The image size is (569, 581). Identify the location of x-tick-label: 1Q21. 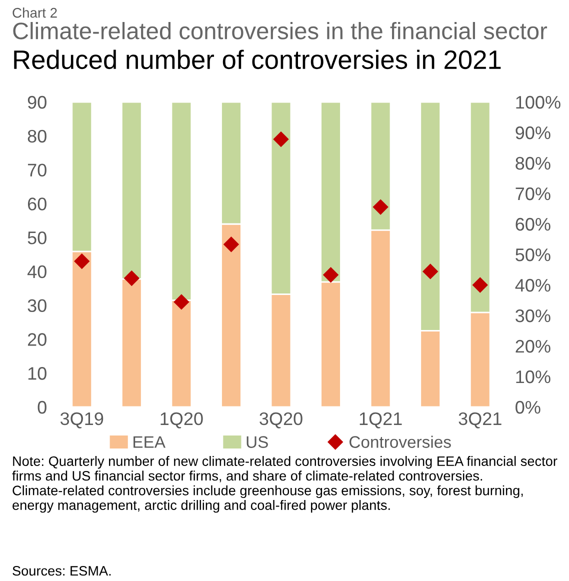
(381, 420).